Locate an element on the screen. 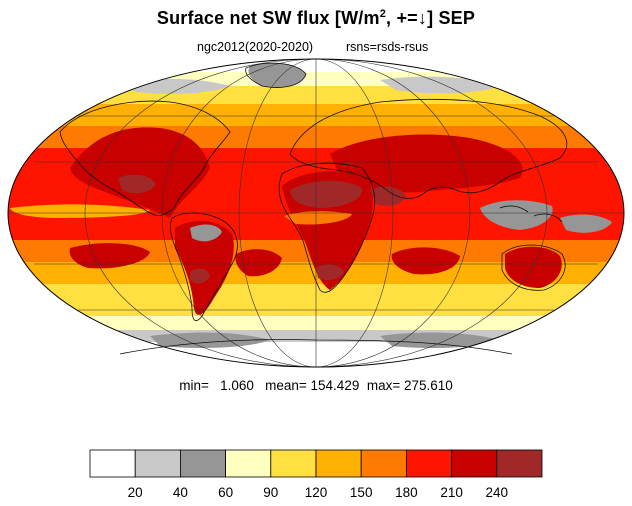  colorbar: 20 40 60 90 120 150 180 210 240 is located at coordinates (316, 474).